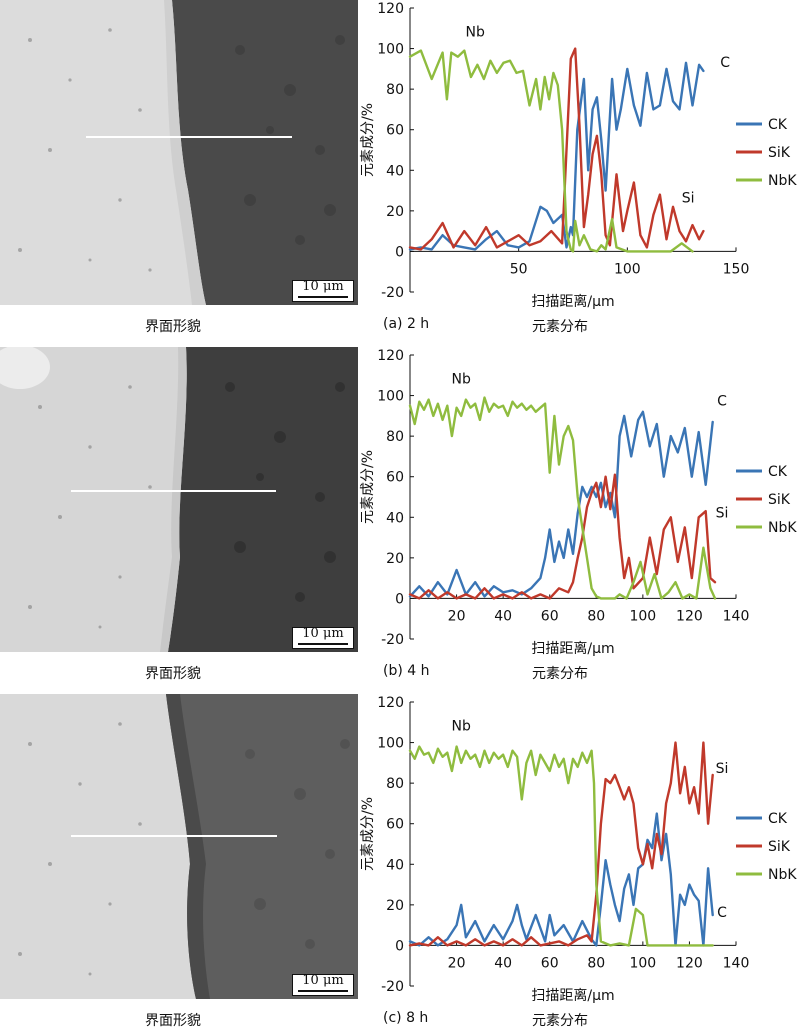 Image resolution: width=800 pixels, height=1036 pixels. I want to click on panel-label: (b) 4 h, so click(406, 671).